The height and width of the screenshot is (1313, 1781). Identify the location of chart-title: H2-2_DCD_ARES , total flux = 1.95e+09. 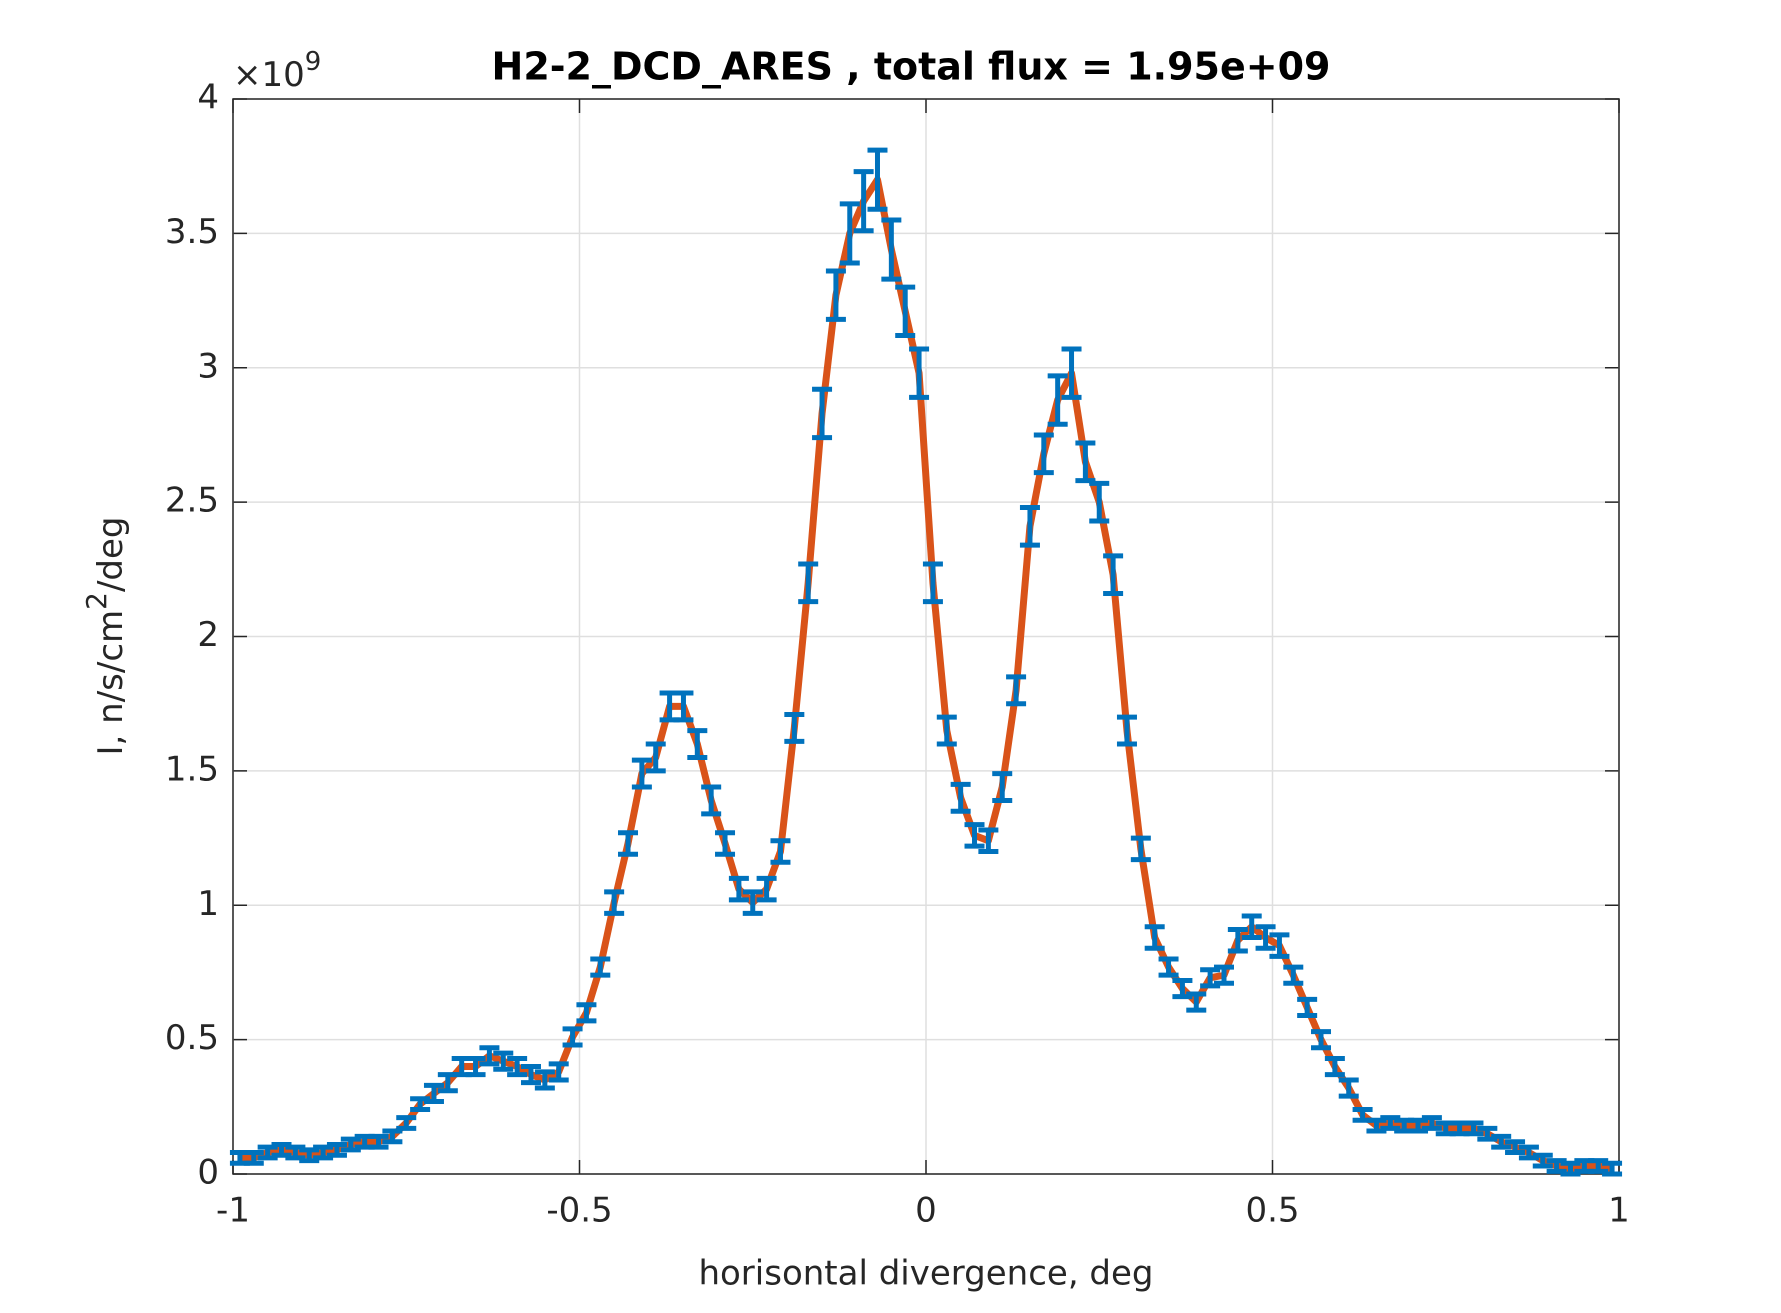
(911, 67).